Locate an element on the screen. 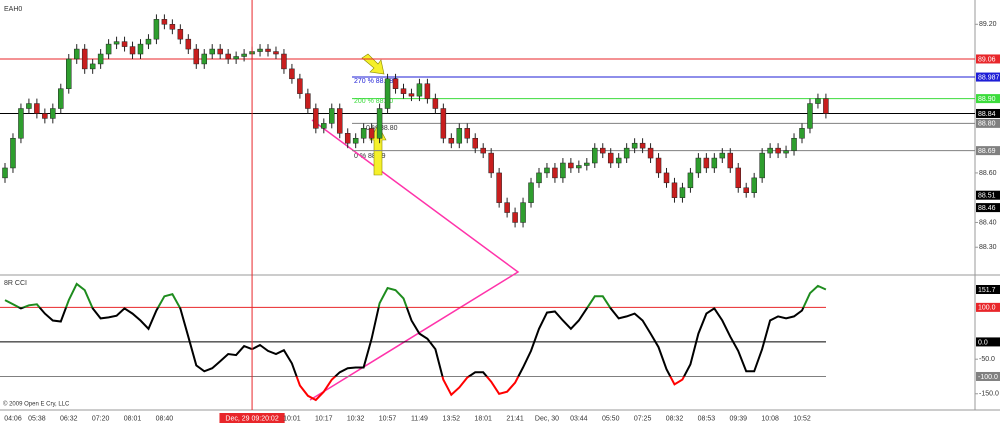 The width and height of the screenshot is (1000, 429). y-tick-label: 88.40 is located at coordinates (988, 222).